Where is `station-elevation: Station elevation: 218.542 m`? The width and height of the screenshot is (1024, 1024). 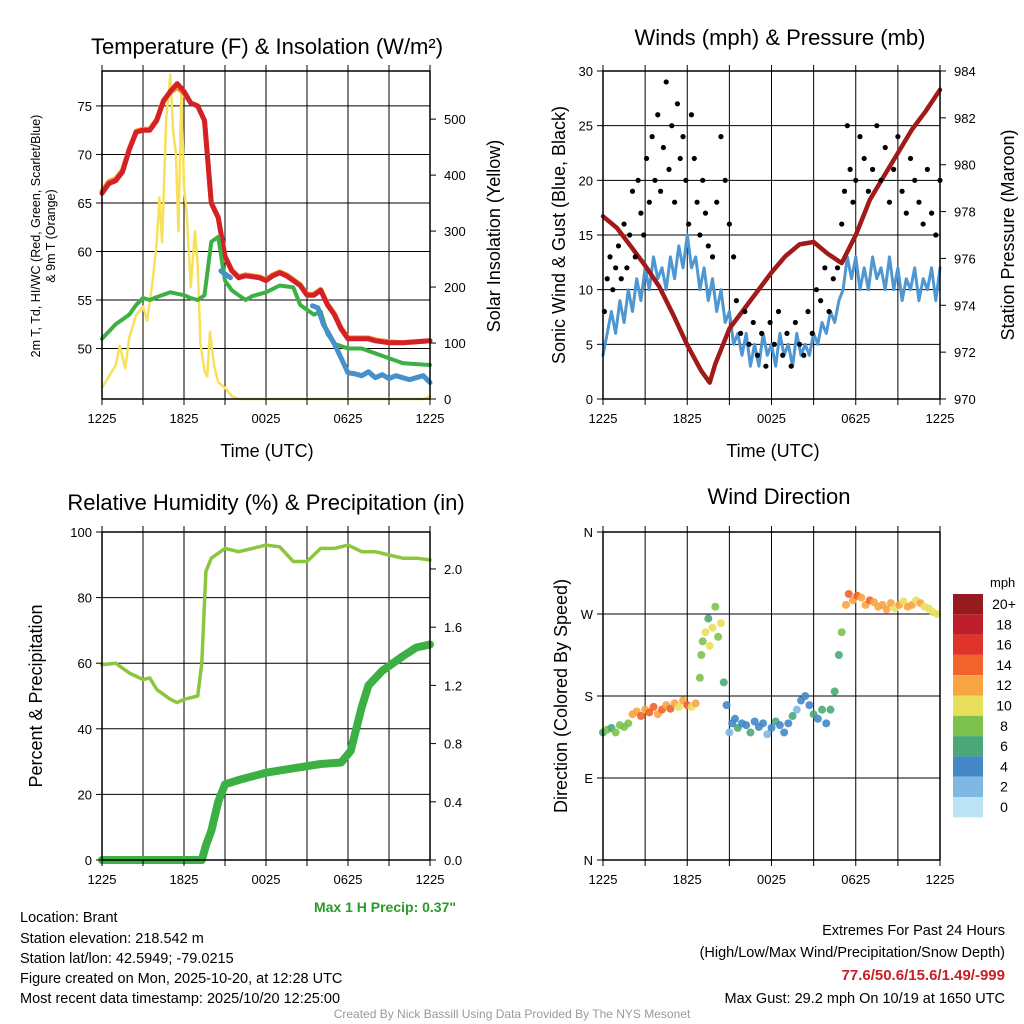 station-elevation: Station elevation: 218.542 m is located at coordinates (112, 939).